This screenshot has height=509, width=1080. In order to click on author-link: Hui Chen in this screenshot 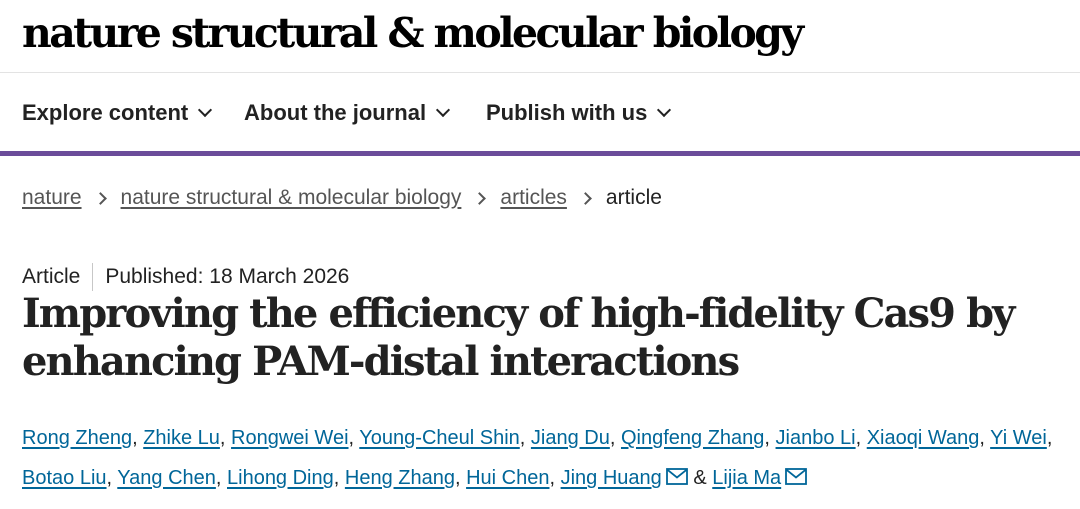, I will do `click(508, 478)`.